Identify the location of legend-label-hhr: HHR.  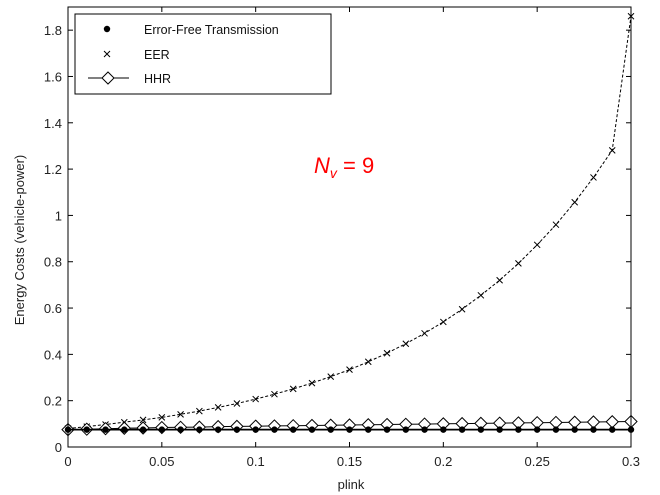
(157, 79).